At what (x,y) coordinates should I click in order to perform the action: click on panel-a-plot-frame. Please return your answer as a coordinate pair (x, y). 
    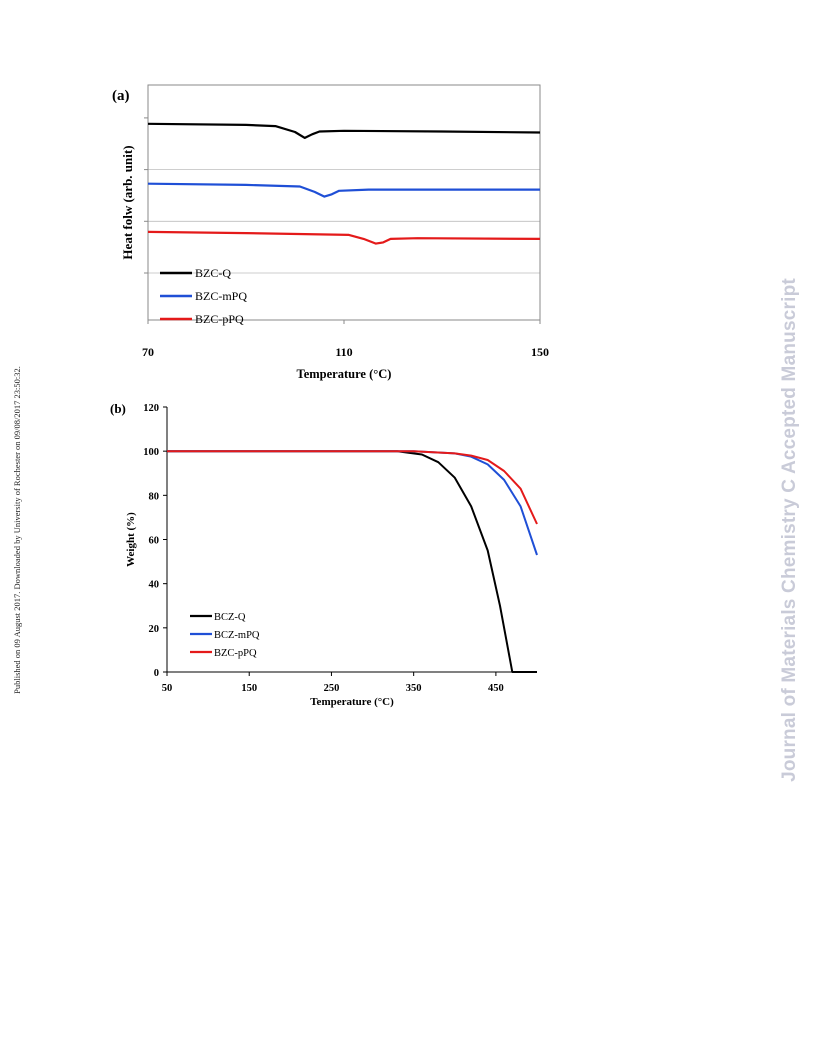
    Looking at the image, I should click on (344, 202).